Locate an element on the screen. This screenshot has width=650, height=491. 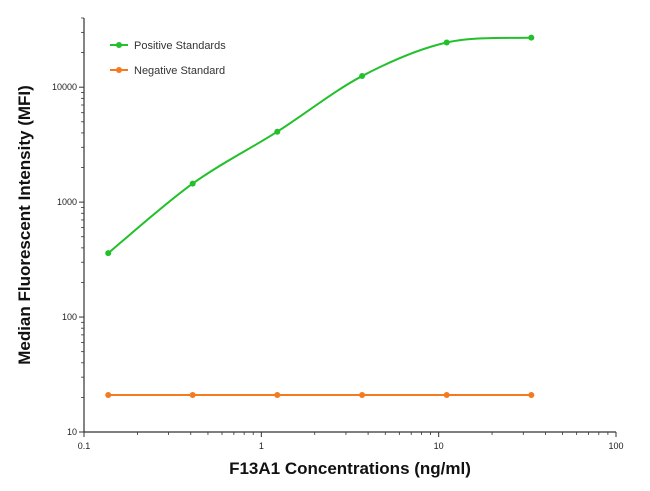
y-tick-label: 1000 is located at coordinates (67, 202).